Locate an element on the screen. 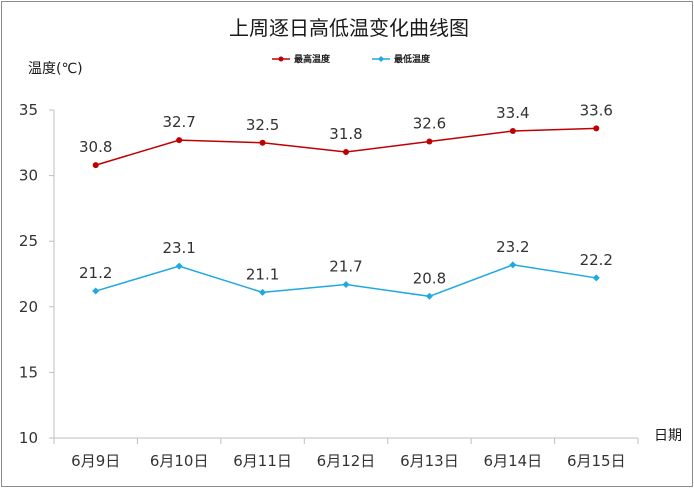 This screenshot has height=488, width=694. data-label-low: 21.2 is located at coordinates (95, 273).